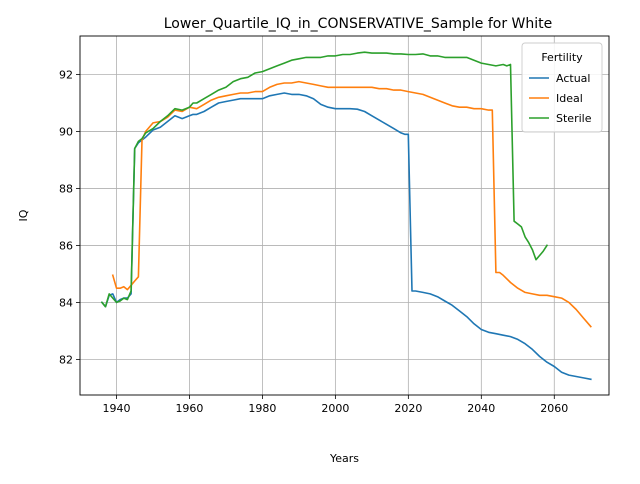 This screenshot has height=484, width=640. Describe the element at coordinates (189, 408) in the screenshot. I see `x-tick-label: 1960` at that location.